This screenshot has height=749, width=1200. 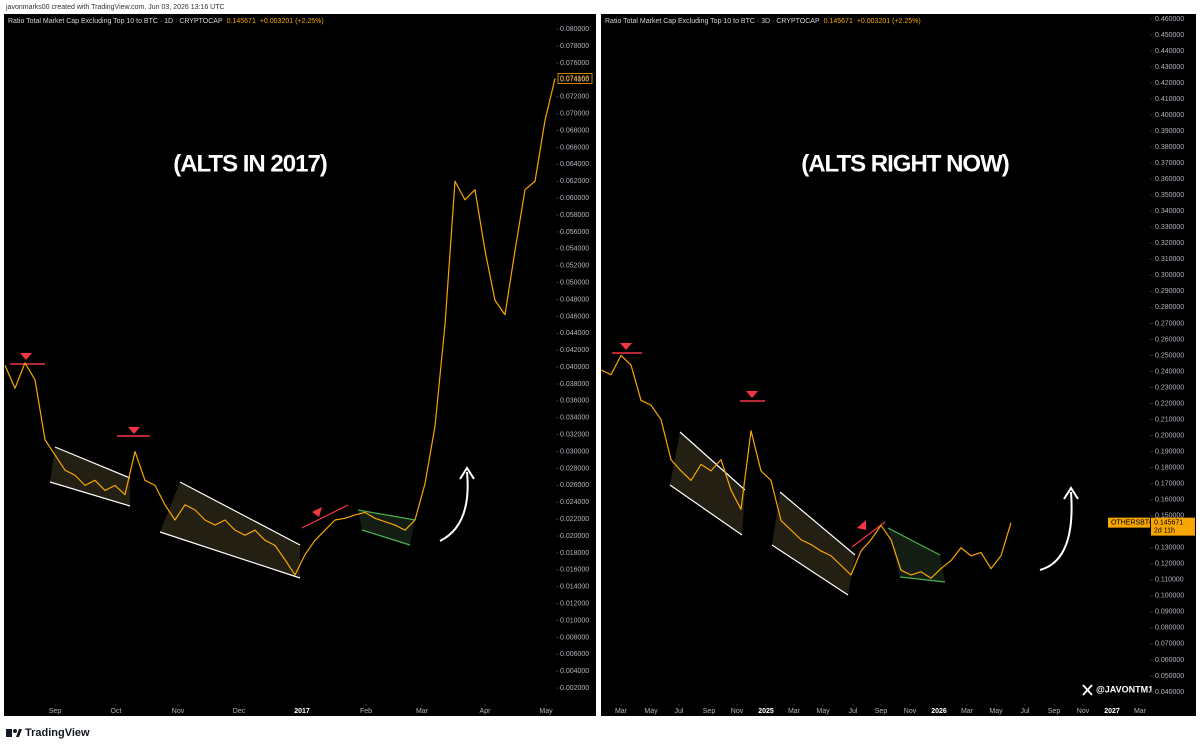 I want to click on y-tick-label: 0.078000, so click(x=574, y=46).